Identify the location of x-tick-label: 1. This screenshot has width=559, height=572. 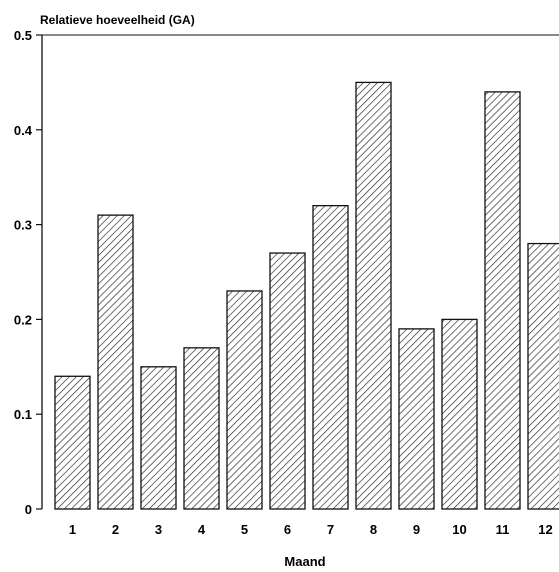
(72, 529).